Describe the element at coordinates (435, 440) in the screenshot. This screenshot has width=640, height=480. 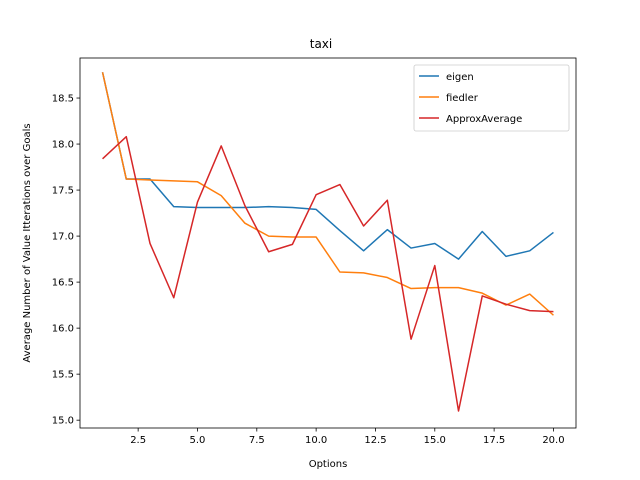
I see `x-tick-label: 15.0` at that location.